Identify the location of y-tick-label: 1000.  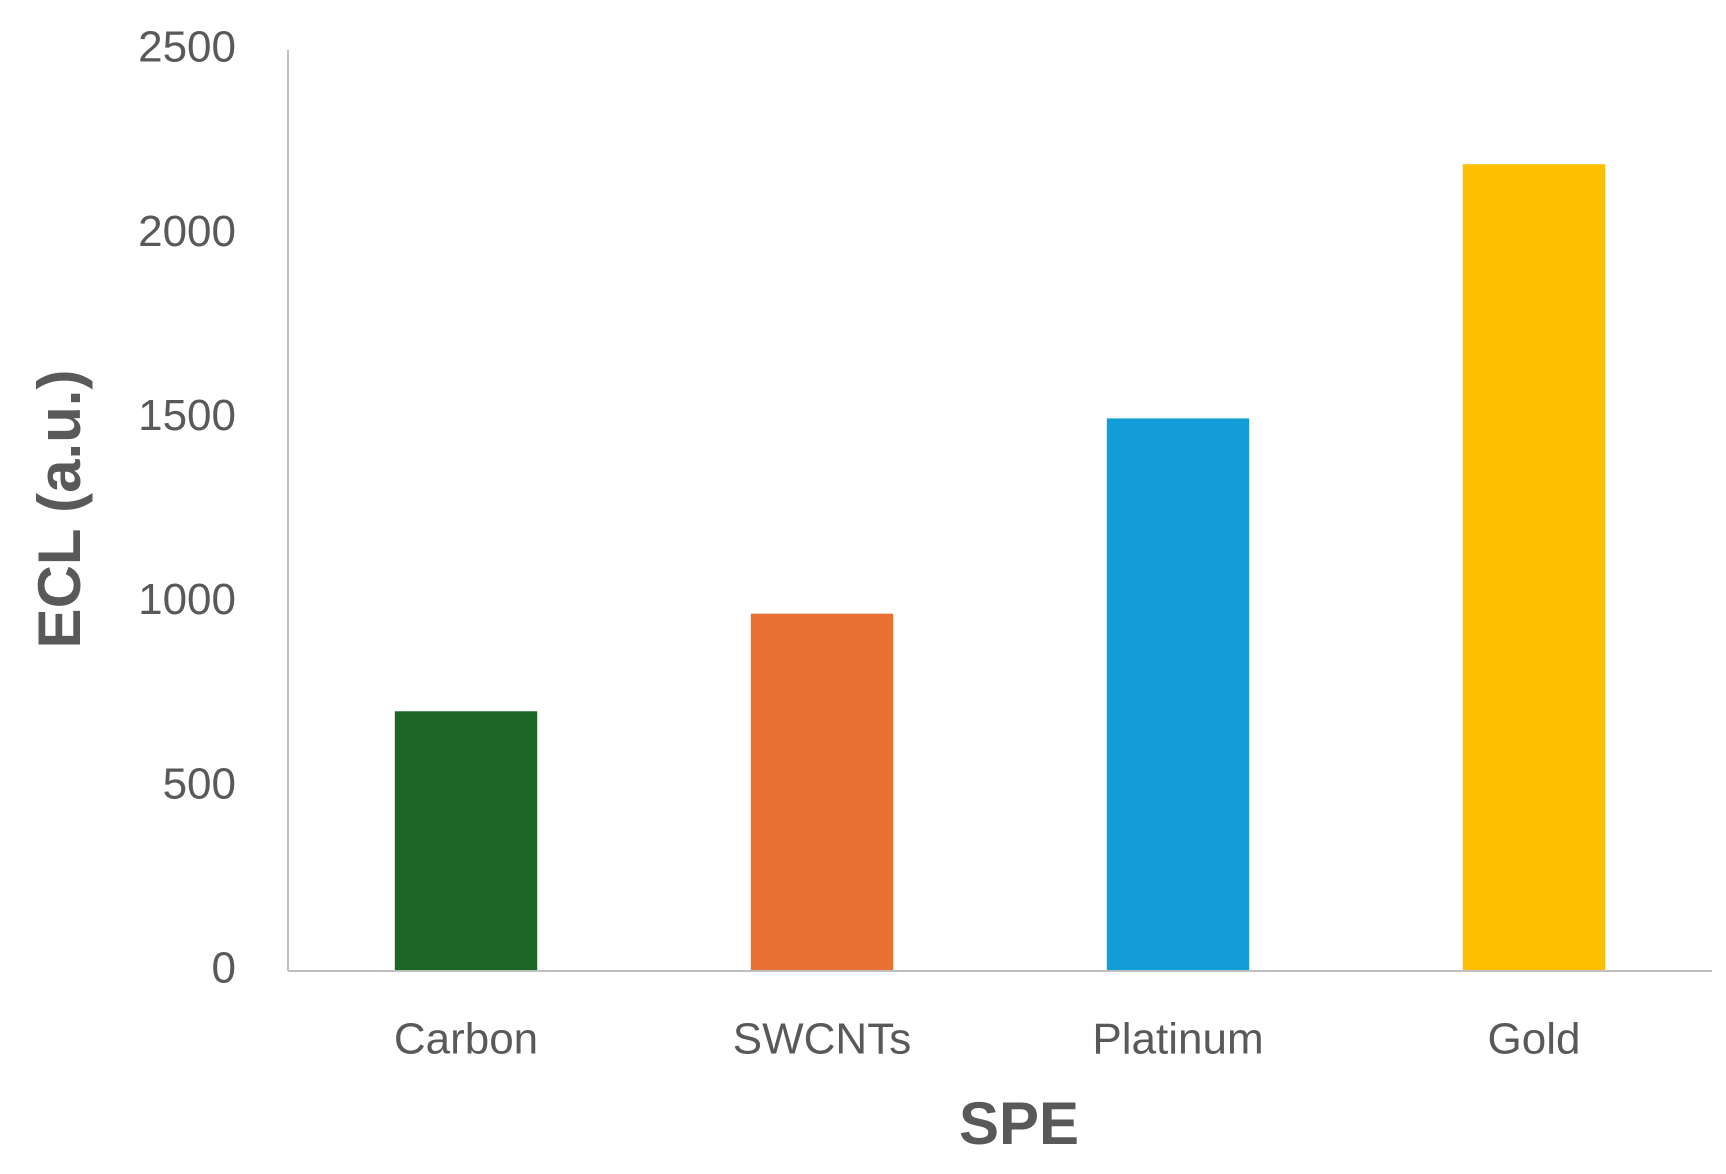
(187, 599).